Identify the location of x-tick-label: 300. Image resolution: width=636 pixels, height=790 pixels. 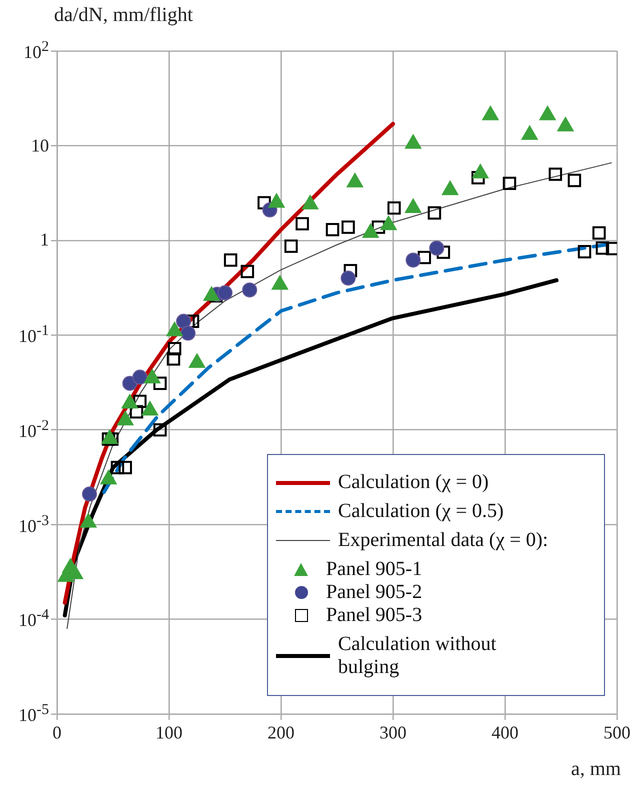
(393, 732).